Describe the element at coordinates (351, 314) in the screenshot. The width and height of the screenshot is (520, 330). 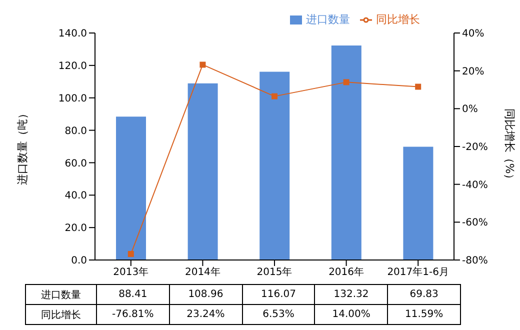
I see `data-label: 14.00%` at that location.